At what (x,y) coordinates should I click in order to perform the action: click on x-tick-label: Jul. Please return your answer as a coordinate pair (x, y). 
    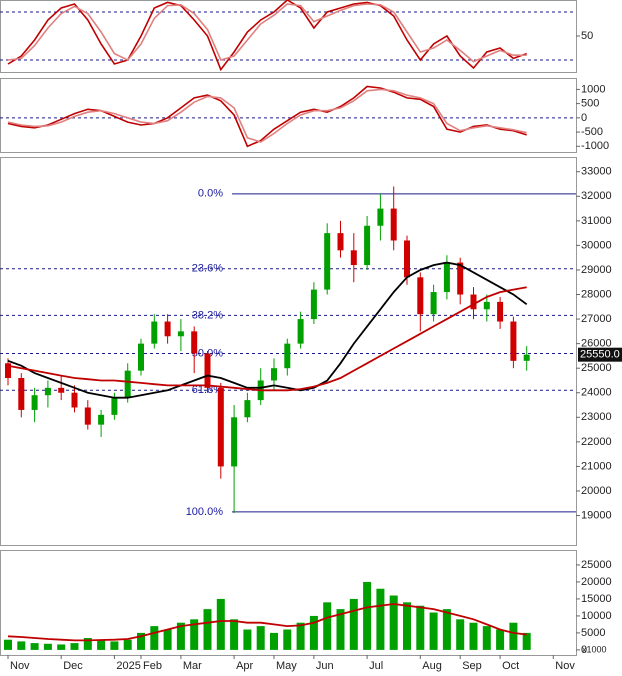
    Looking at the image, I should click on (376, 666).